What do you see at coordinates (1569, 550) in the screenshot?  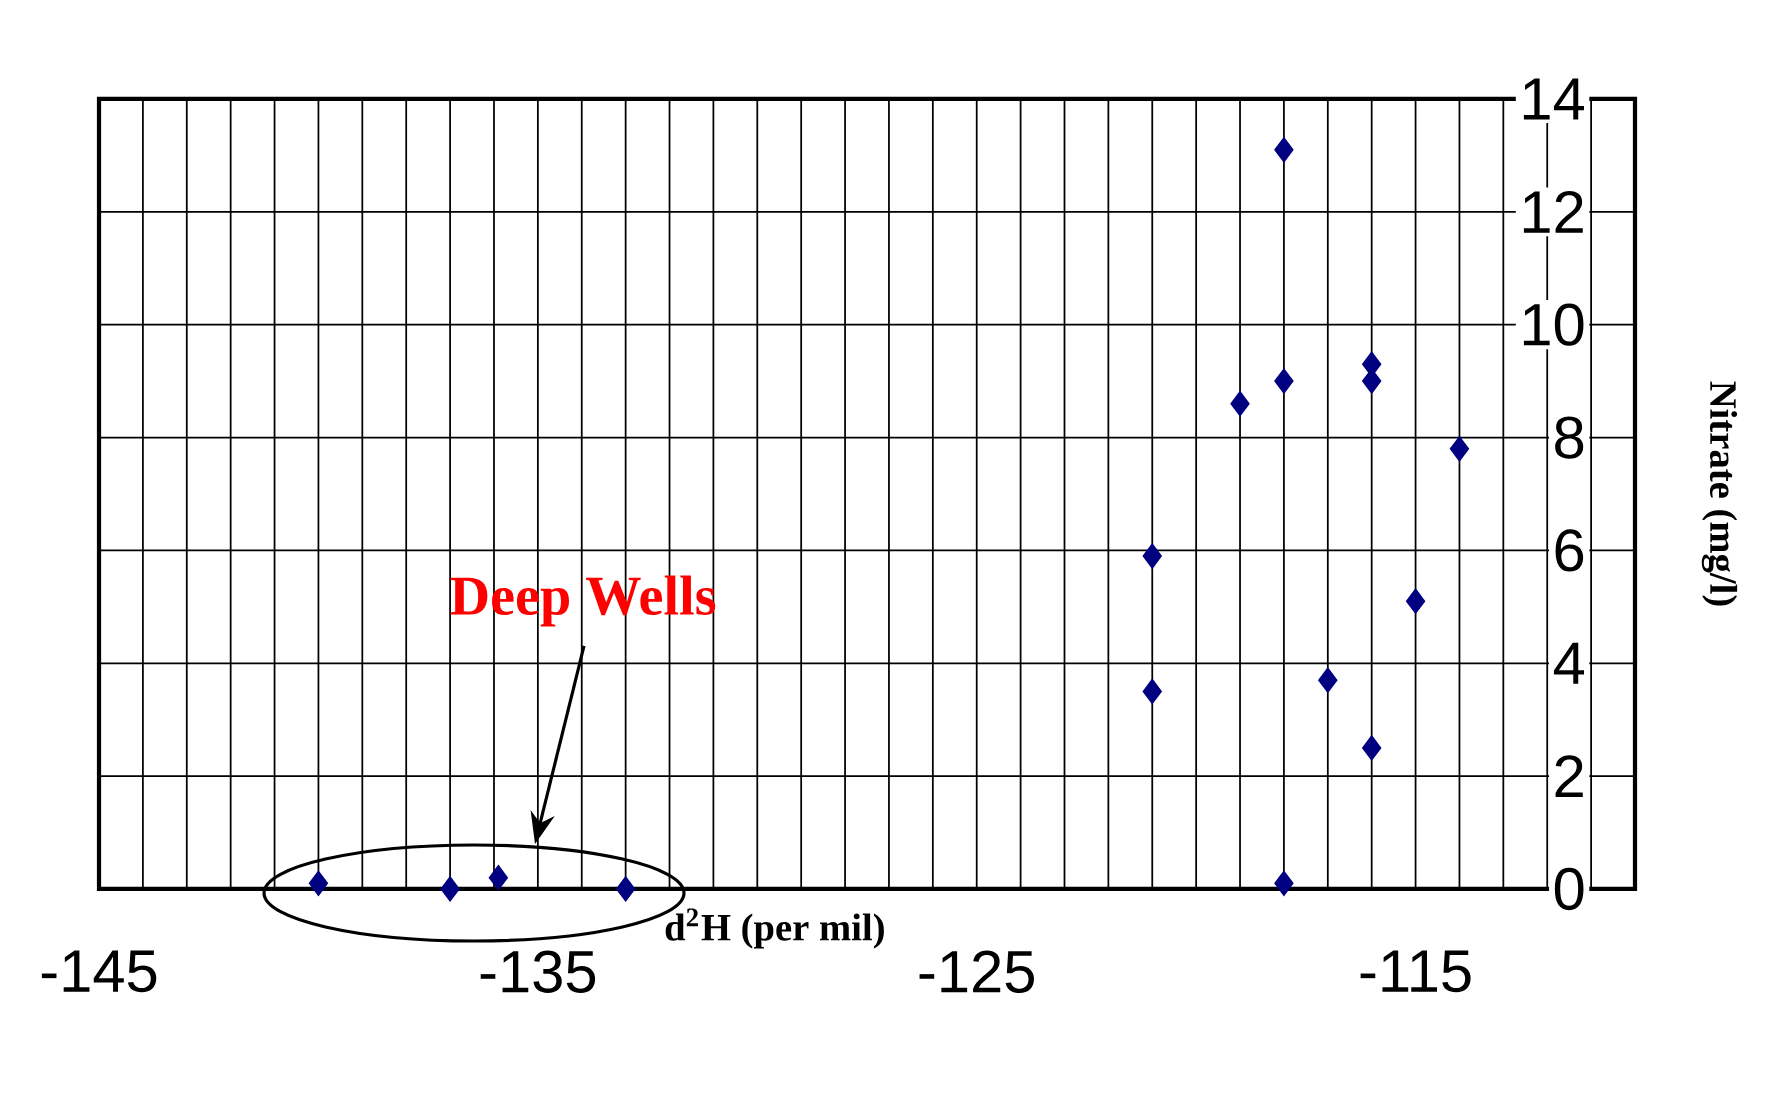 I see `y-tick-label: 6` at bounding box center [1569, 550].